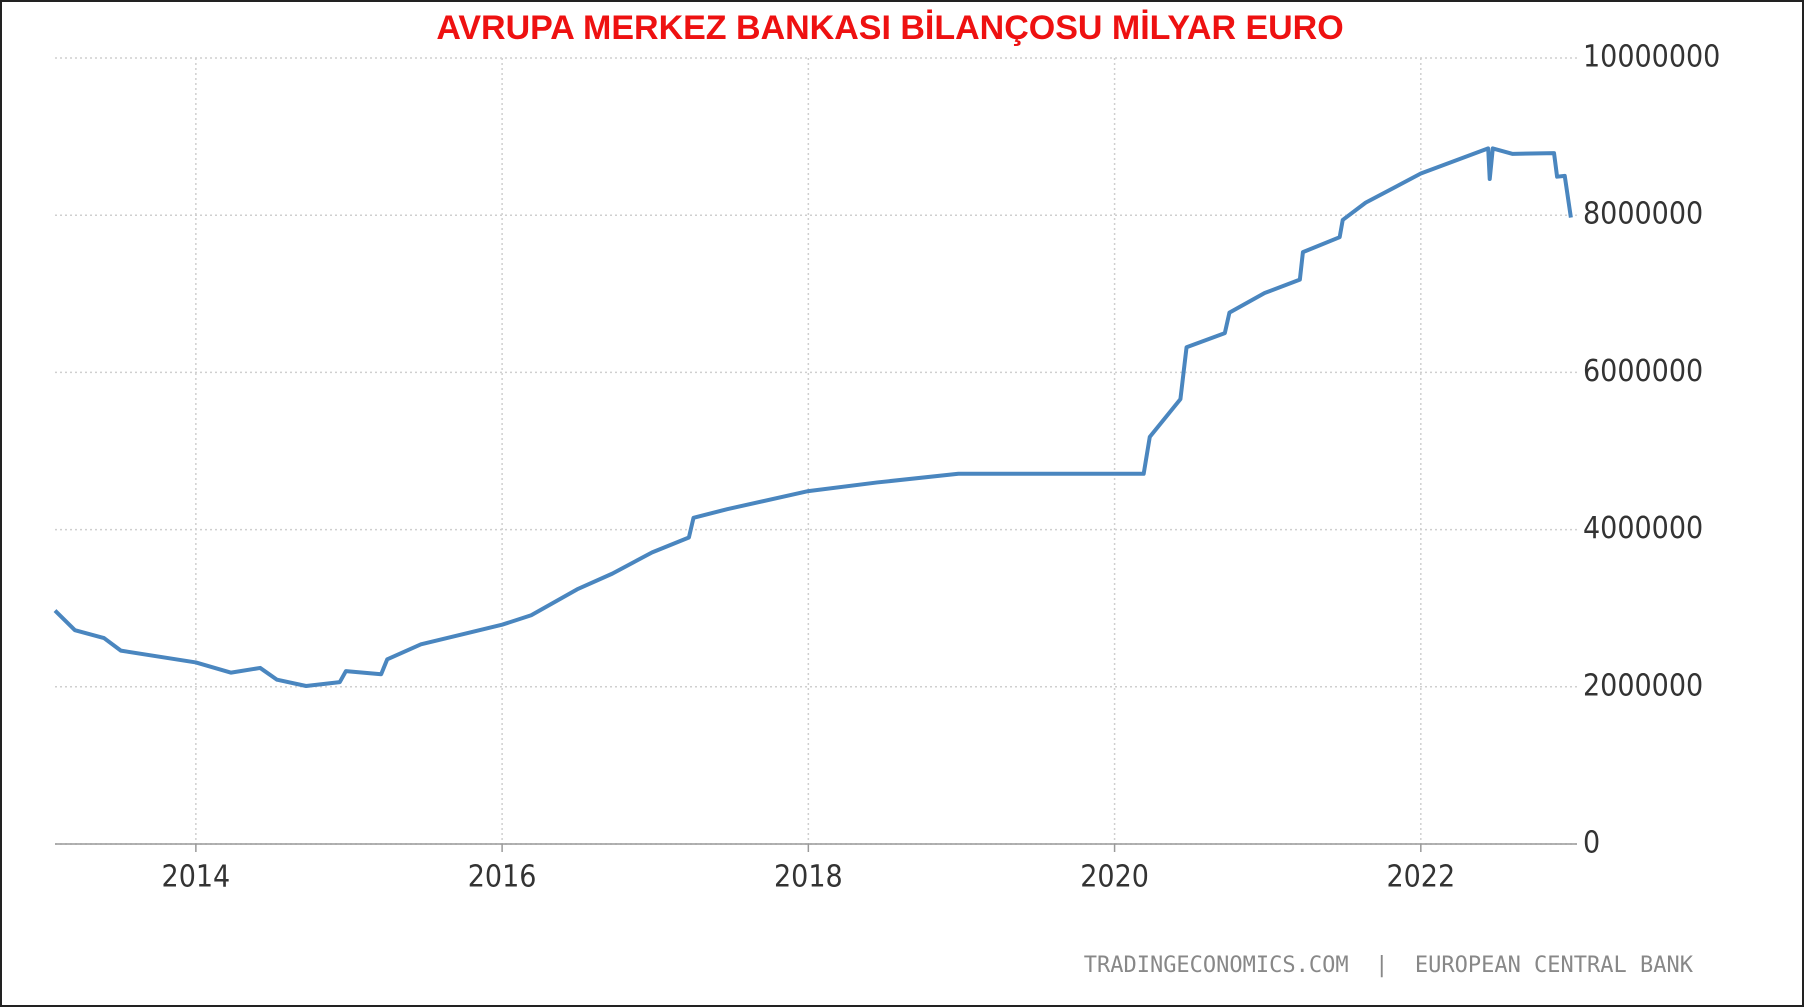 The width and height of the screenshot is (1804, 1007). I want to click on y-tick-label: 4000000, so click(1643, 528).